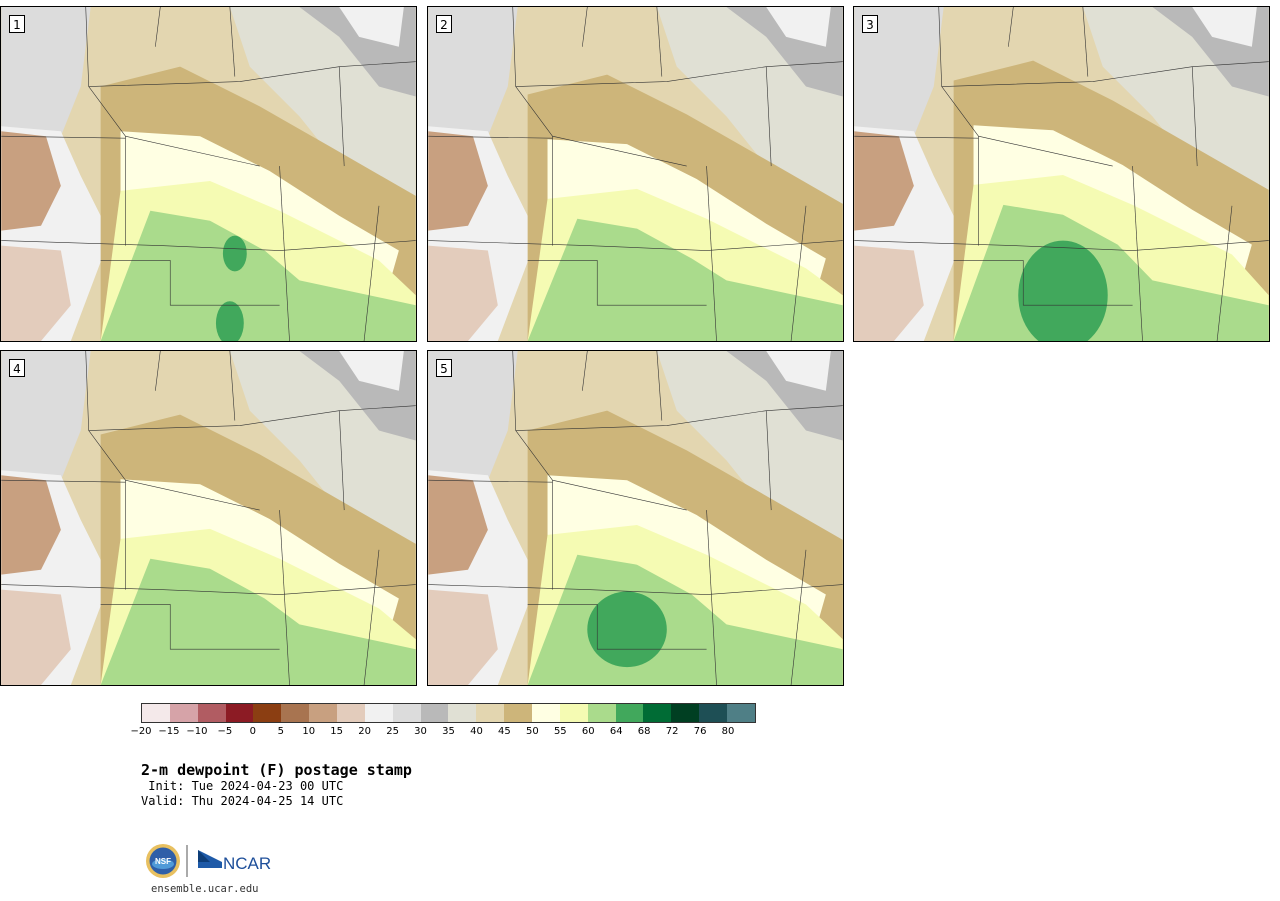 The height and width of the screenshot is (901, 1280). Describe the element at coordinates (242, 786) in the screenshot. I see `init-time: Init: Tue 2024-04-23 00 UTC` at that location.